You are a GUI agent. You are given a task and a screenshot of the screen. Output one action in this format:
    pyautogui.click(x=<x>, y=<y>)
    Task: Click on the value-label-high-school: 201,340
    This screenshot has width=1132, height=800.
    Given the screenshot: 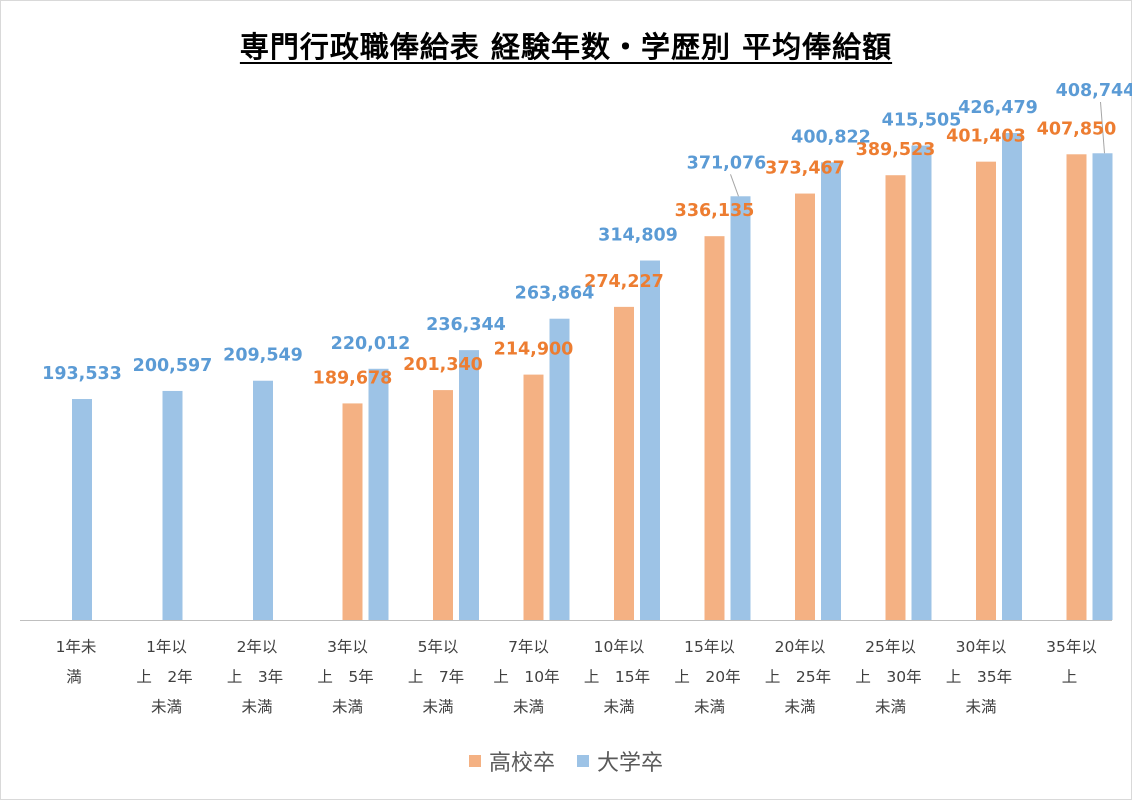 What is the action you would take?
    pyautogui.click(x=443, y=365)
    